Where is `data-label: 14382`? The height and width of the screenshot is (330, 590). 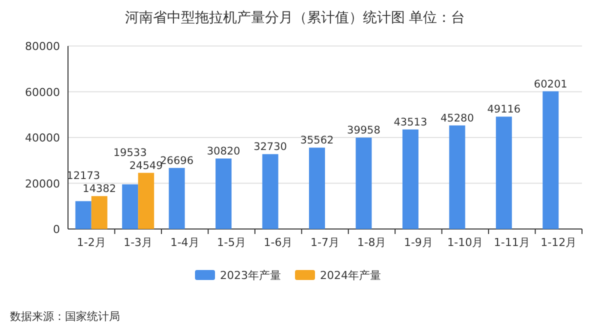
data-label: 14382 is located at coordinates (99, 189).